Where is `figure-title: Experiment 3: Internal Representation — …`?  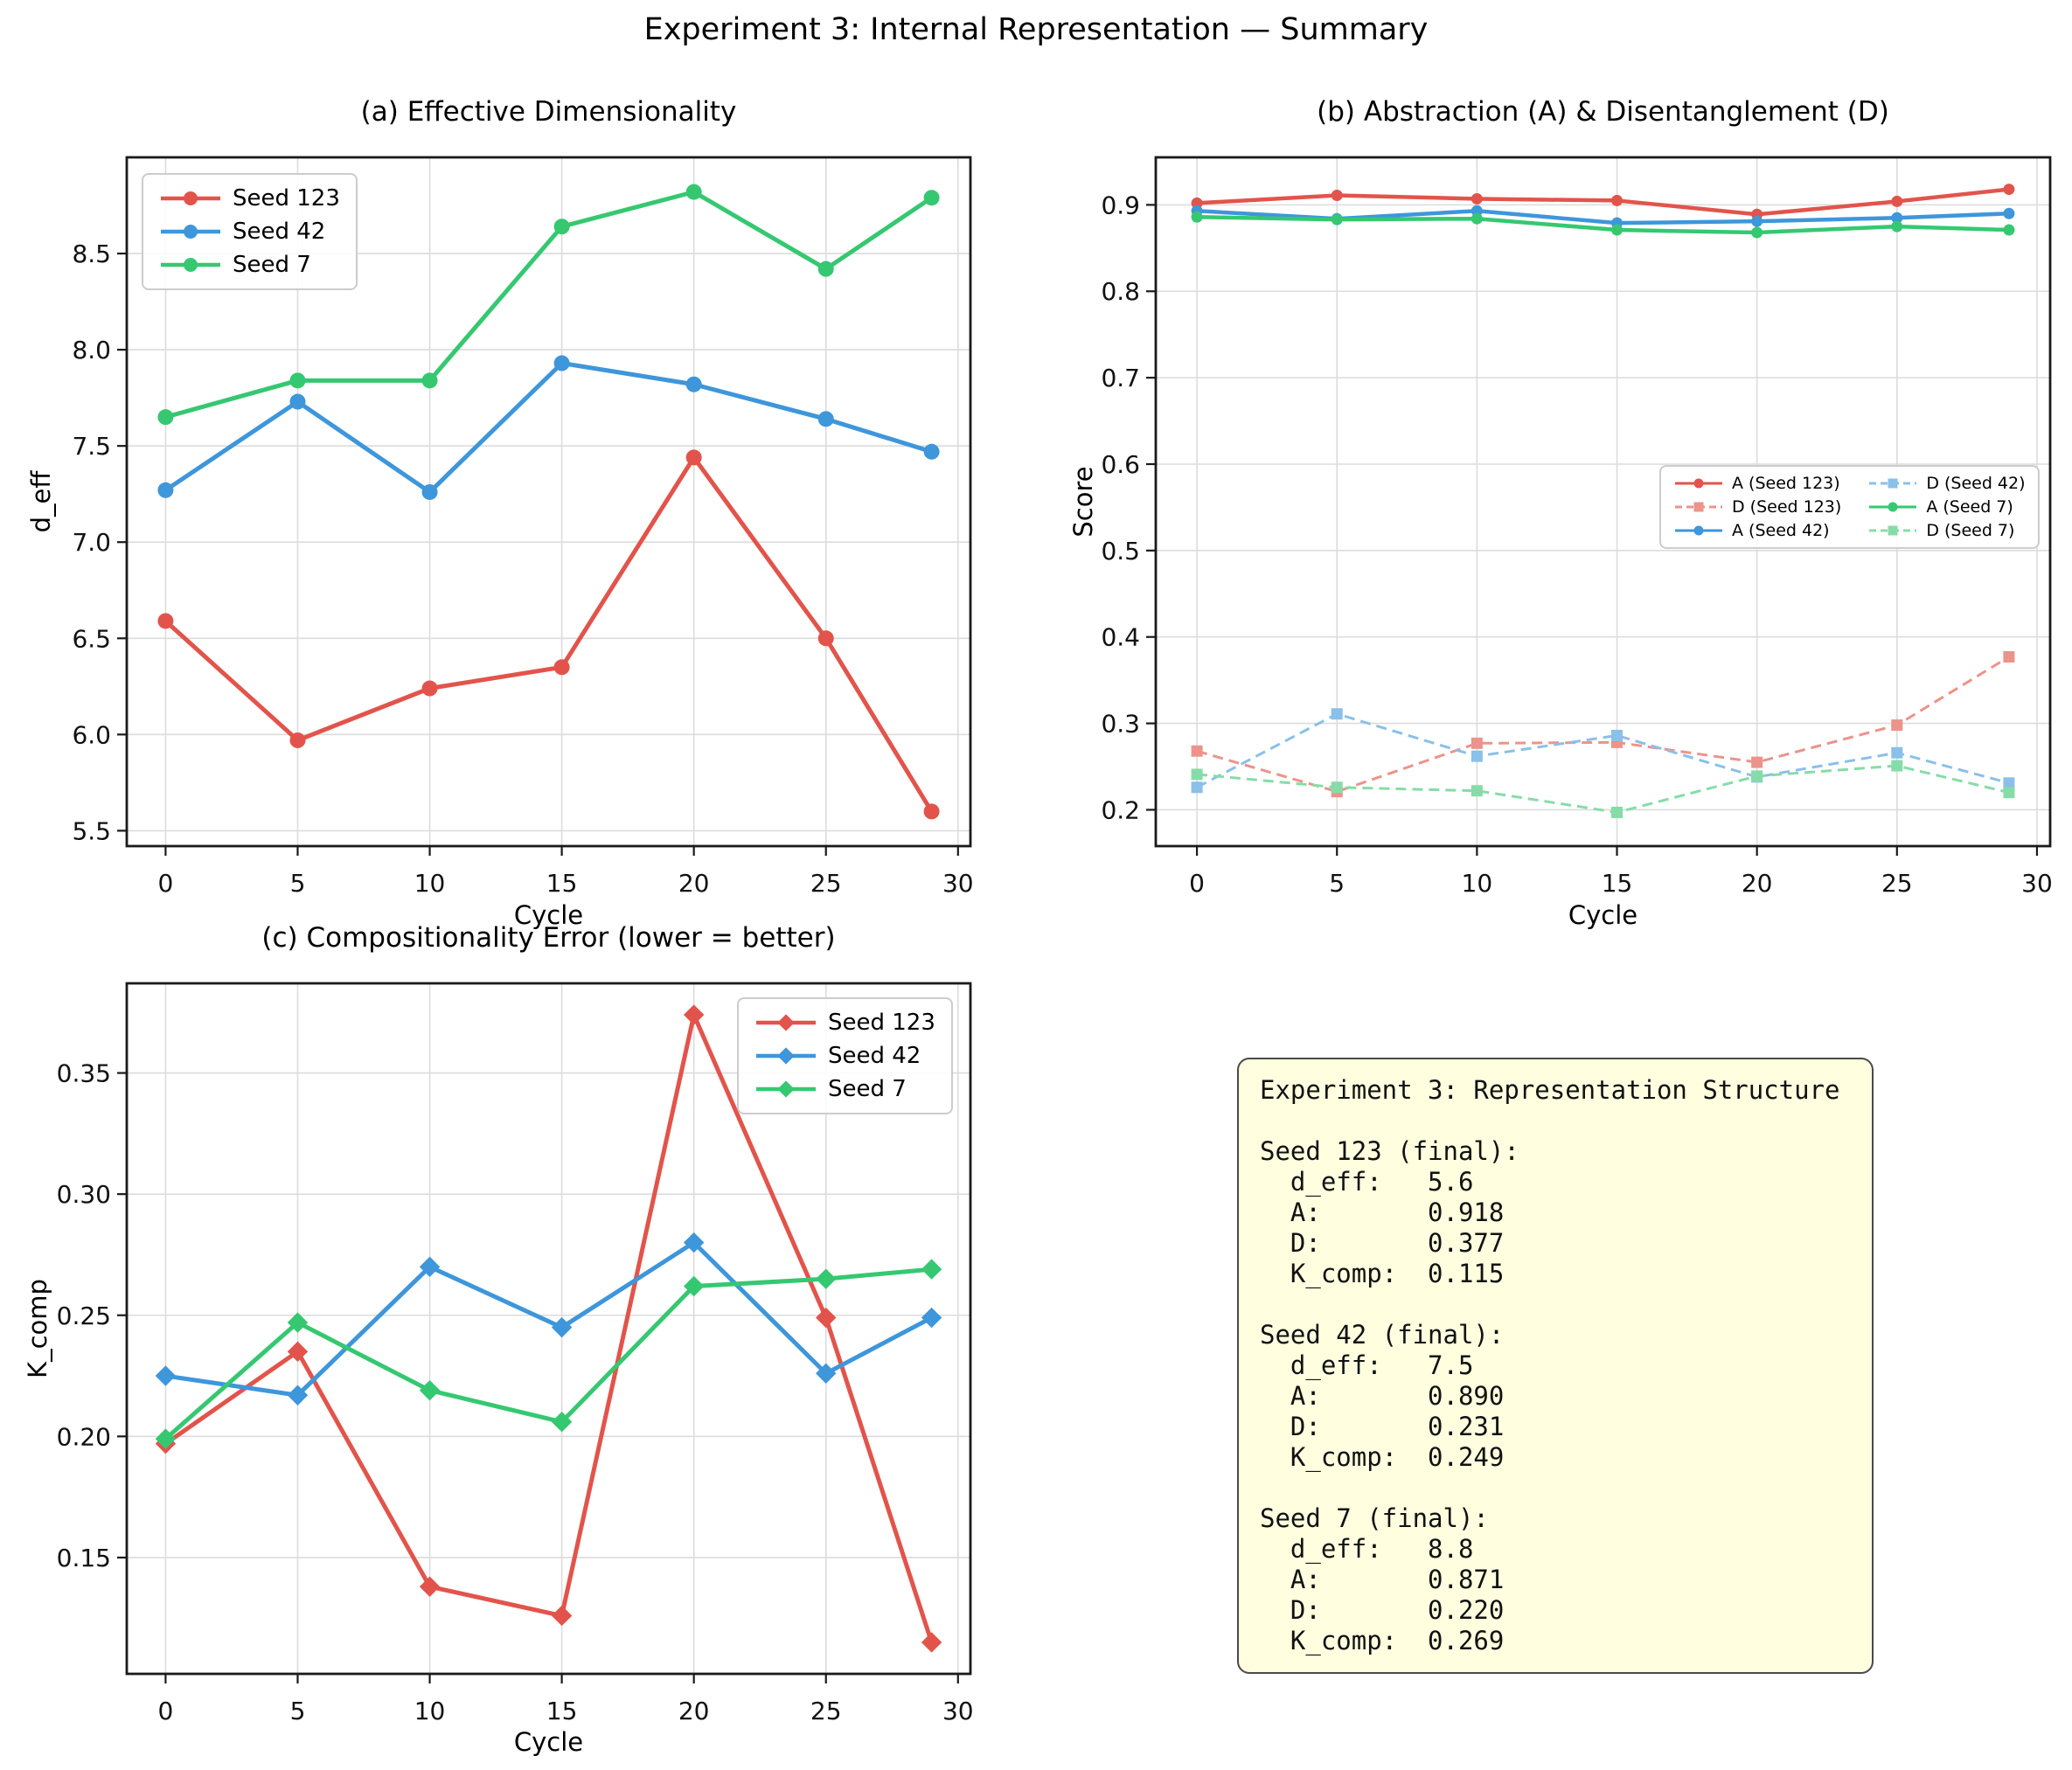 figure-title: Experiment 3: Internal Representation — … is located at coordinates (1036, 29).